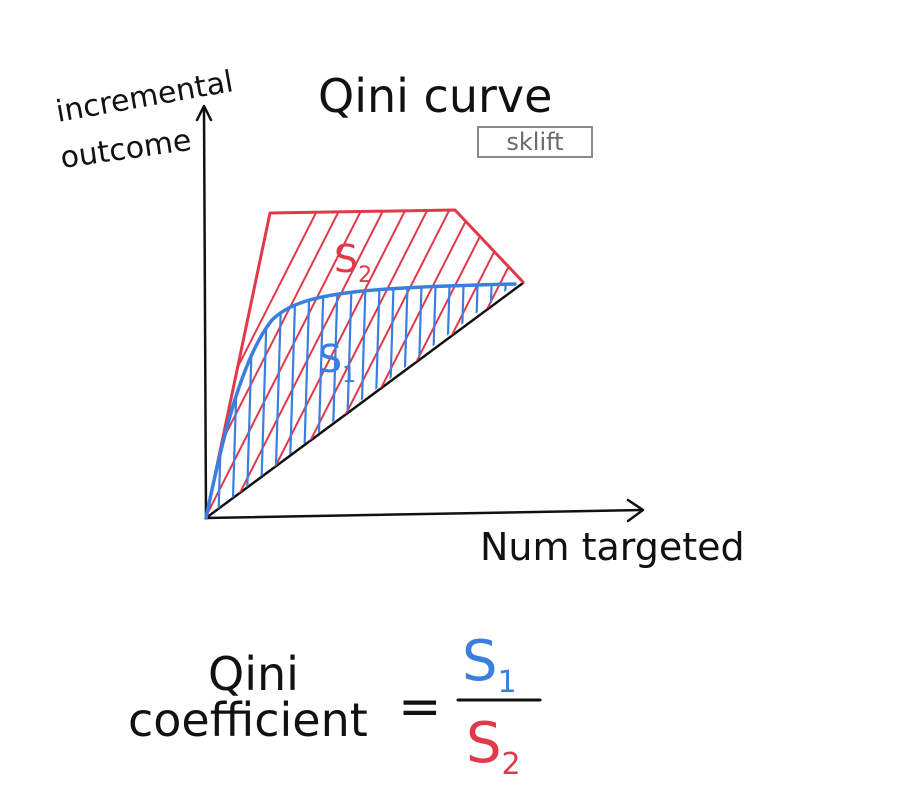 Image resolution: width=898 pixels, height=810 pixels. I want to click on s1-label-subscript: 1, so click(349, 375).